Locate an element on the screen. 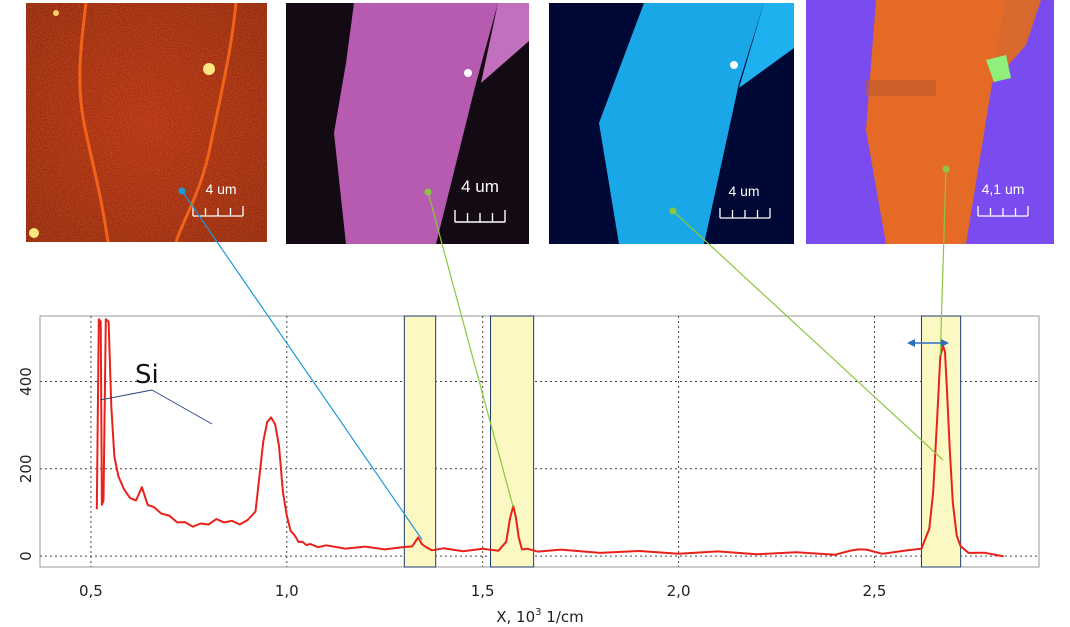  y-tick-label: 400 is located at coordinates (26, 381).